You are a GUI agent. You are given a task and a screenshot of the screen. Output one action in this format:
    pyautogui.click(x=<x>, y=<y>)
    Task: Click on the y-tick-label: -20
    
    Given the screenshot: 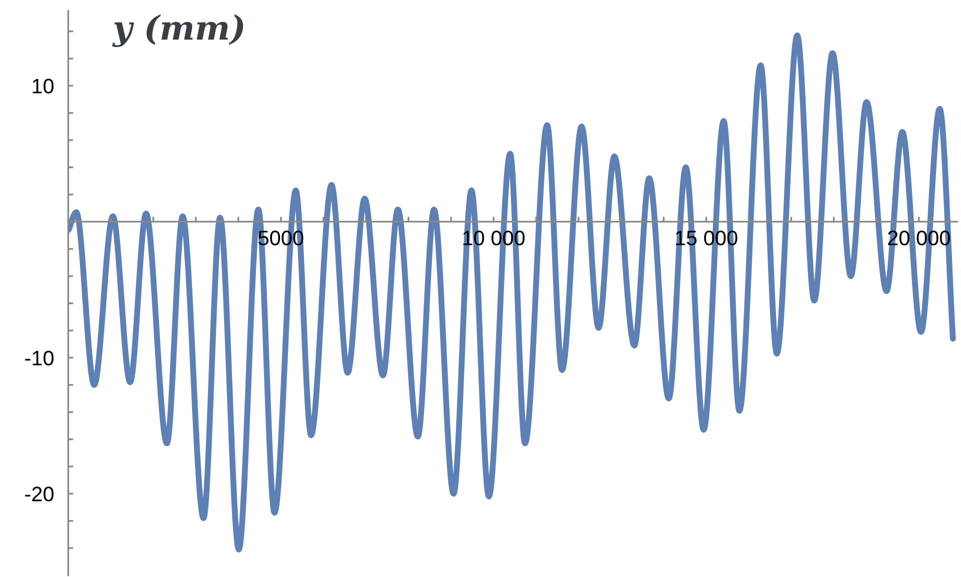 What is the action you would take?
    pyautogui.click(x=39, y=494)
    